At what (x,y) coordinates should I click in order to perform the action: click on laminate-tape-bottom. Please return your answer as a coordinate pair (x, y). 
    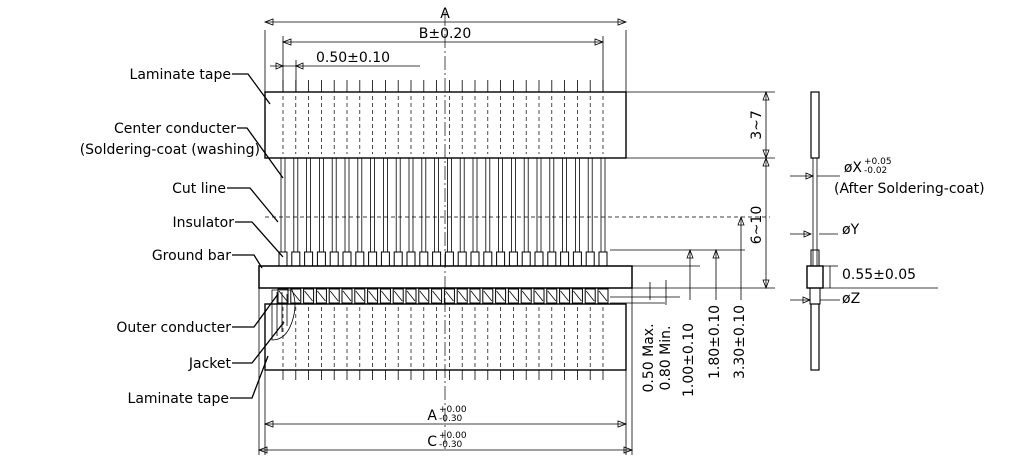
    Looking at the image, I should click on (445, 337).